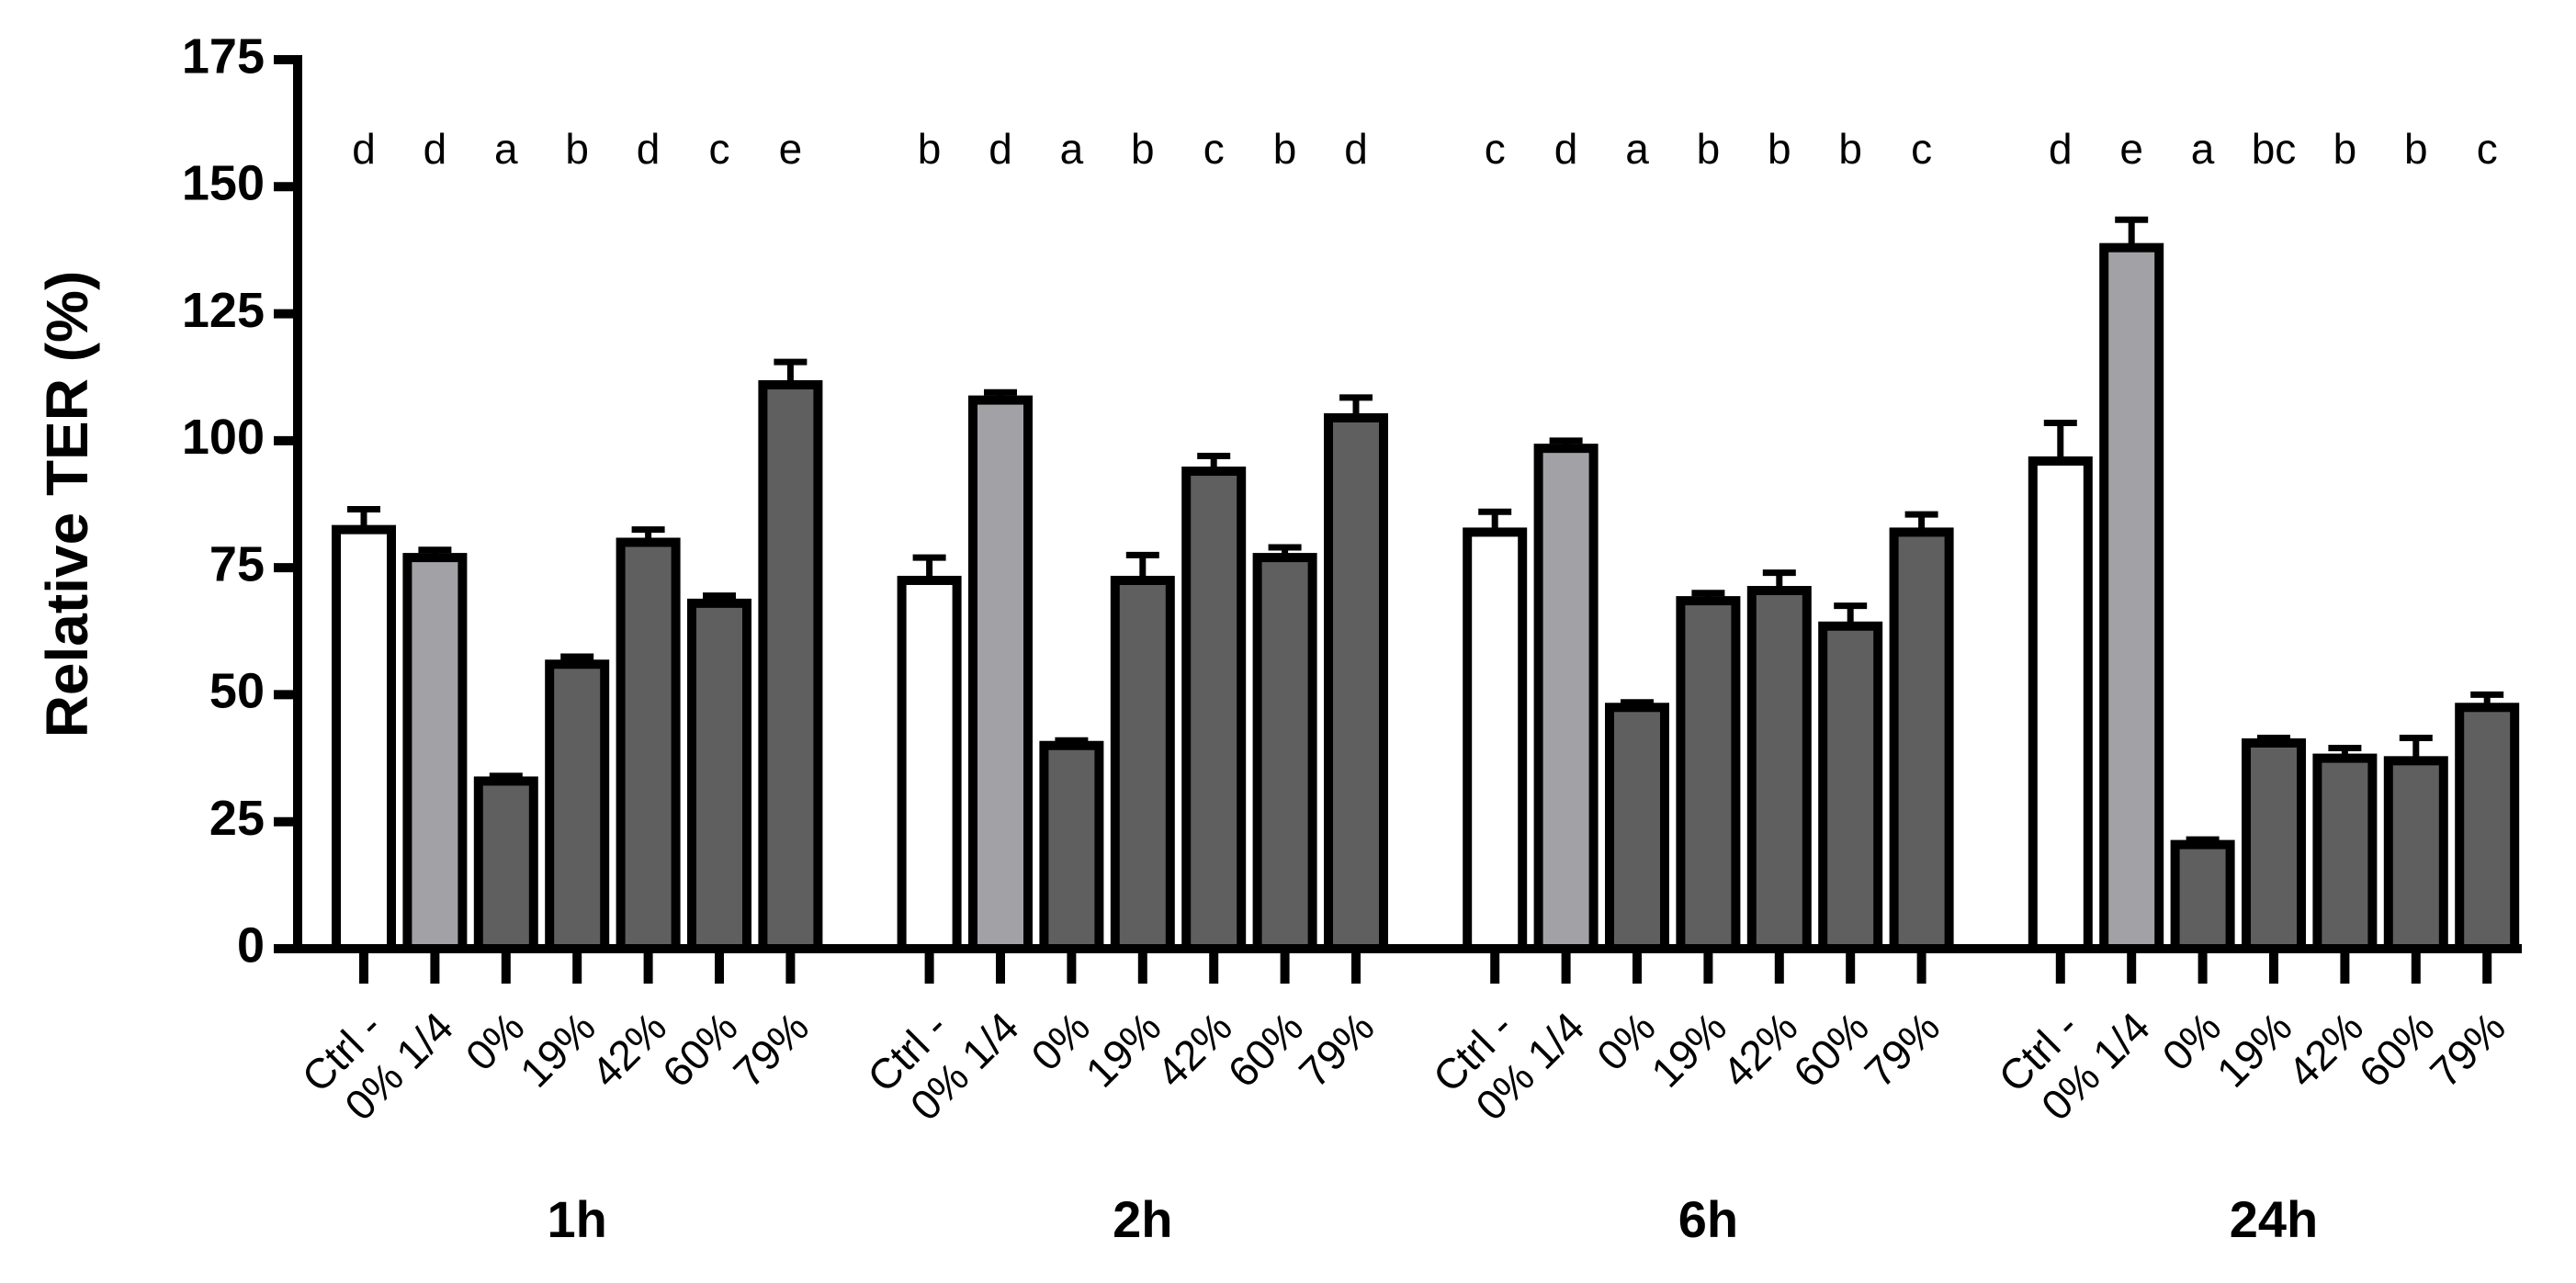  I want to click on y-tick-label: 50, so click(237, 691).